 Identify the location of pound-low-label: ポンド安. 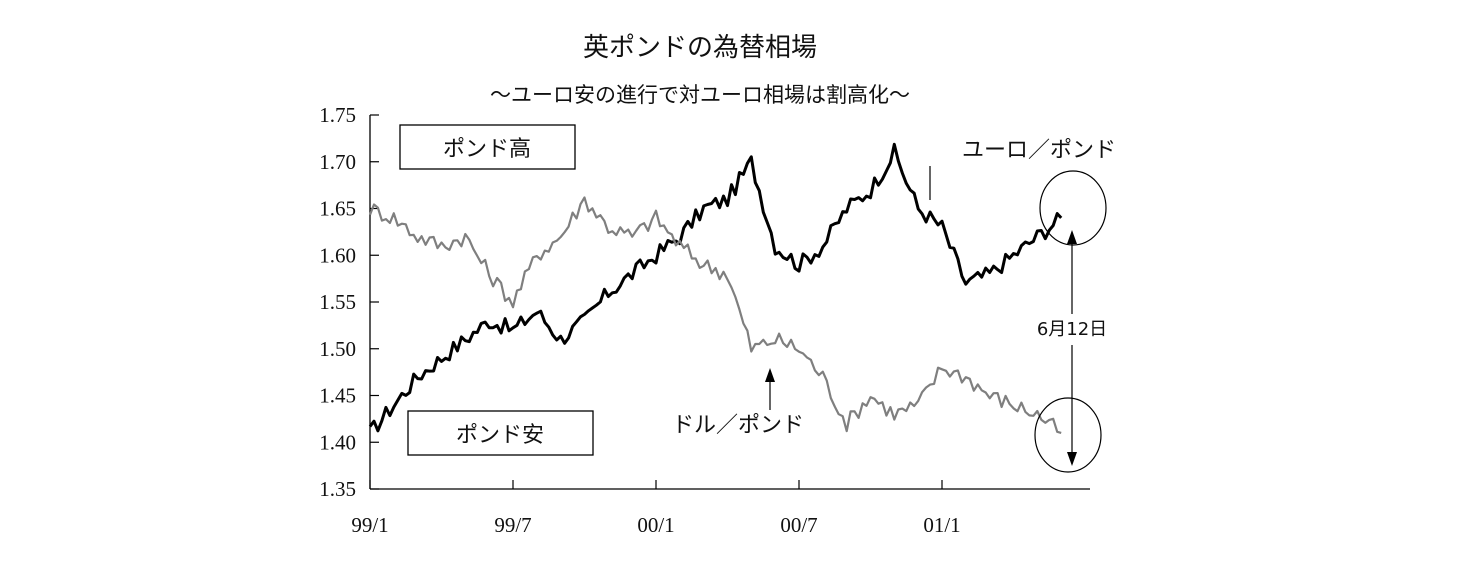
(500, 435).